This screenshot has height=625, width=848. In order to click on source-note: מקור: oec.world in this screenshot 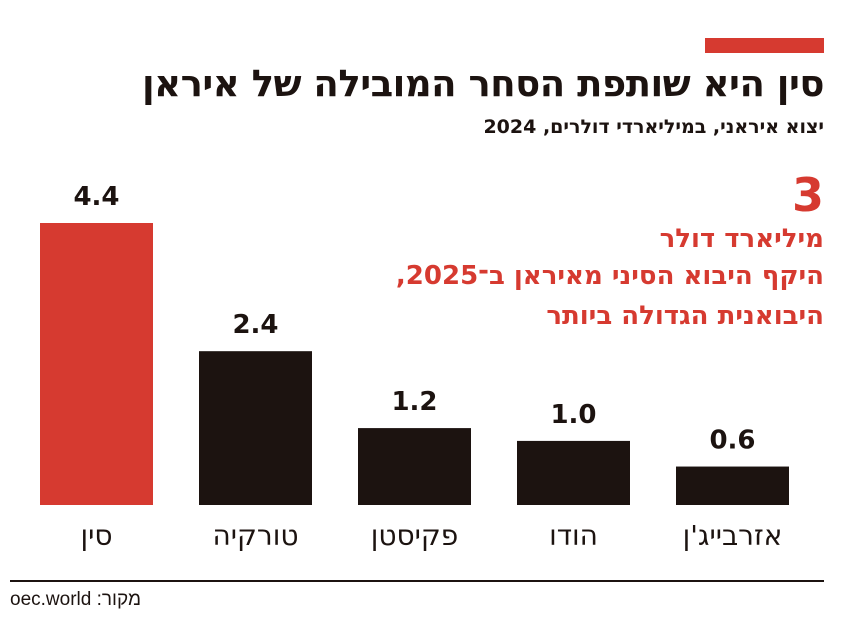, I will do `click(76, 599)`.